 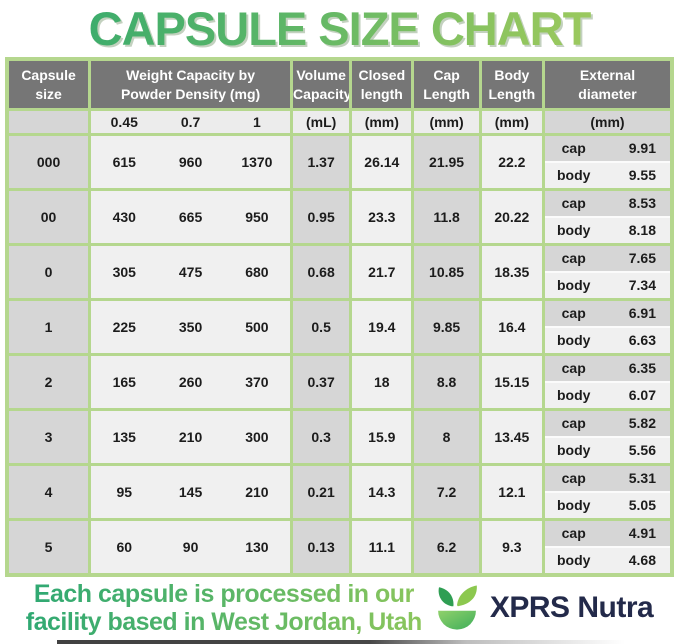 I want to click on header-external-diameter: External diameter, so click(x=607, y=84).